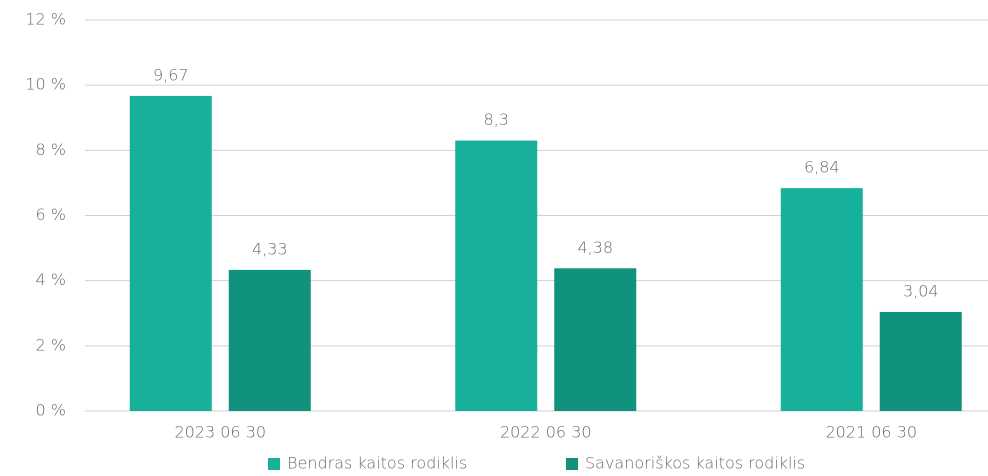 The height and width of the screenshot is (476, 988). I want to click on value-label: 9,67, so click(171, 74).